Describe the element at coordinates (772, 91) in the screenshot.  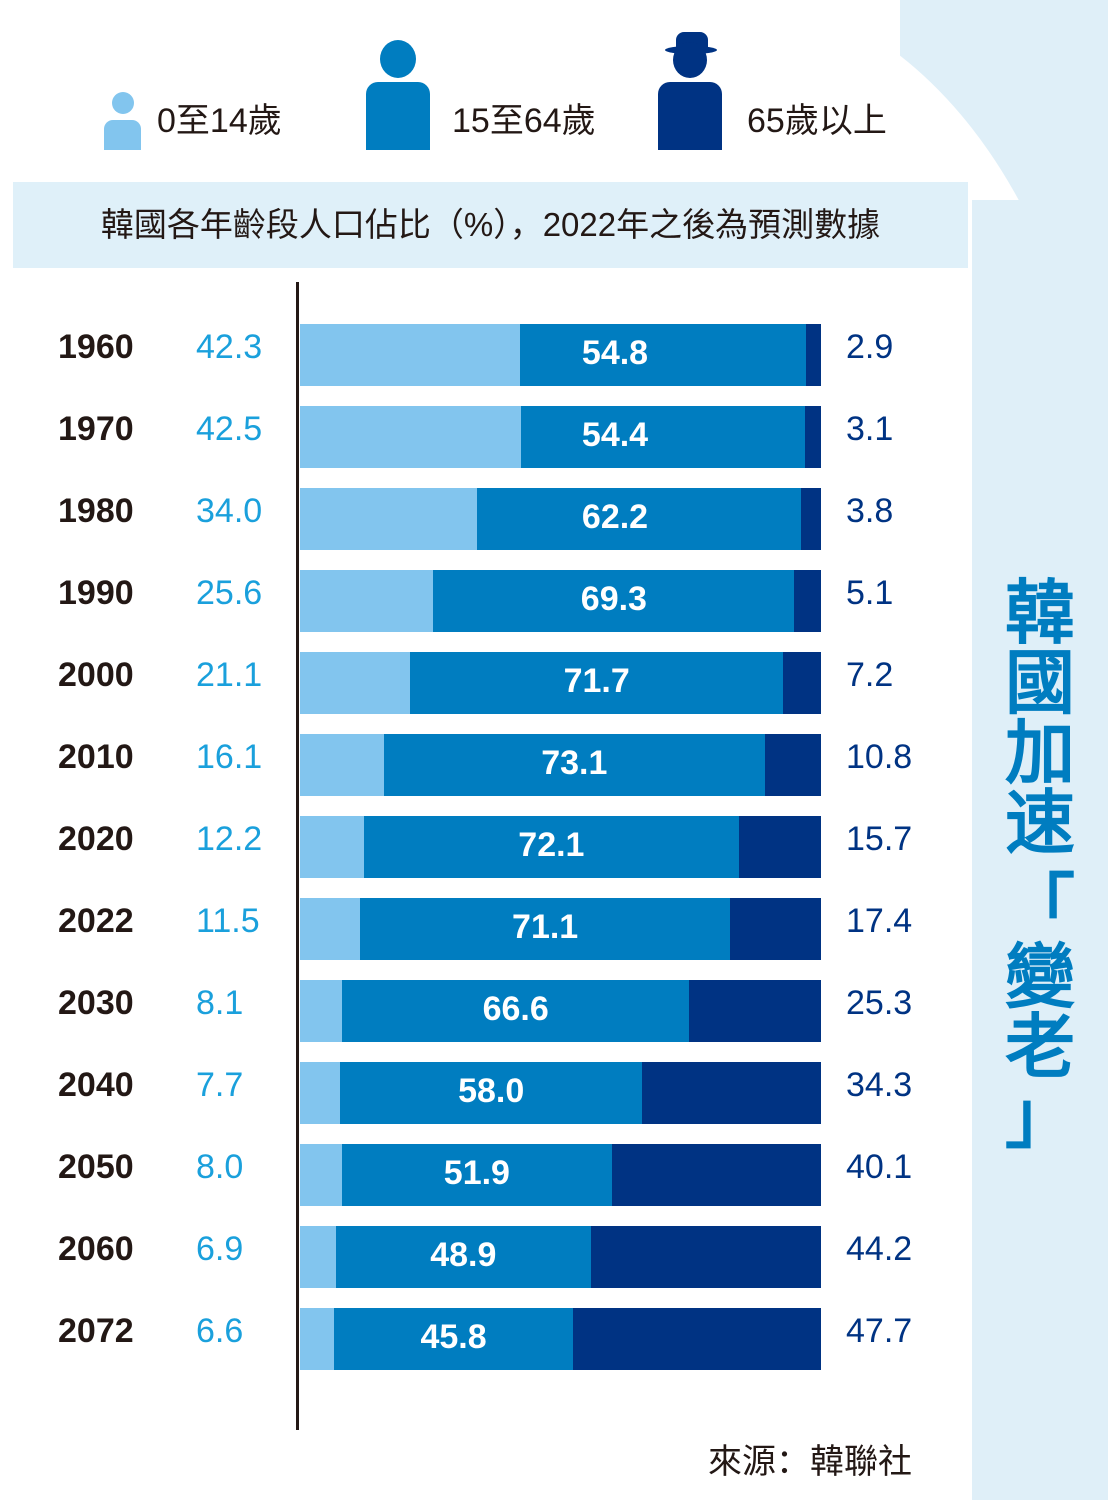
I see `legend-item-elderly: 65歲以上` at that location.